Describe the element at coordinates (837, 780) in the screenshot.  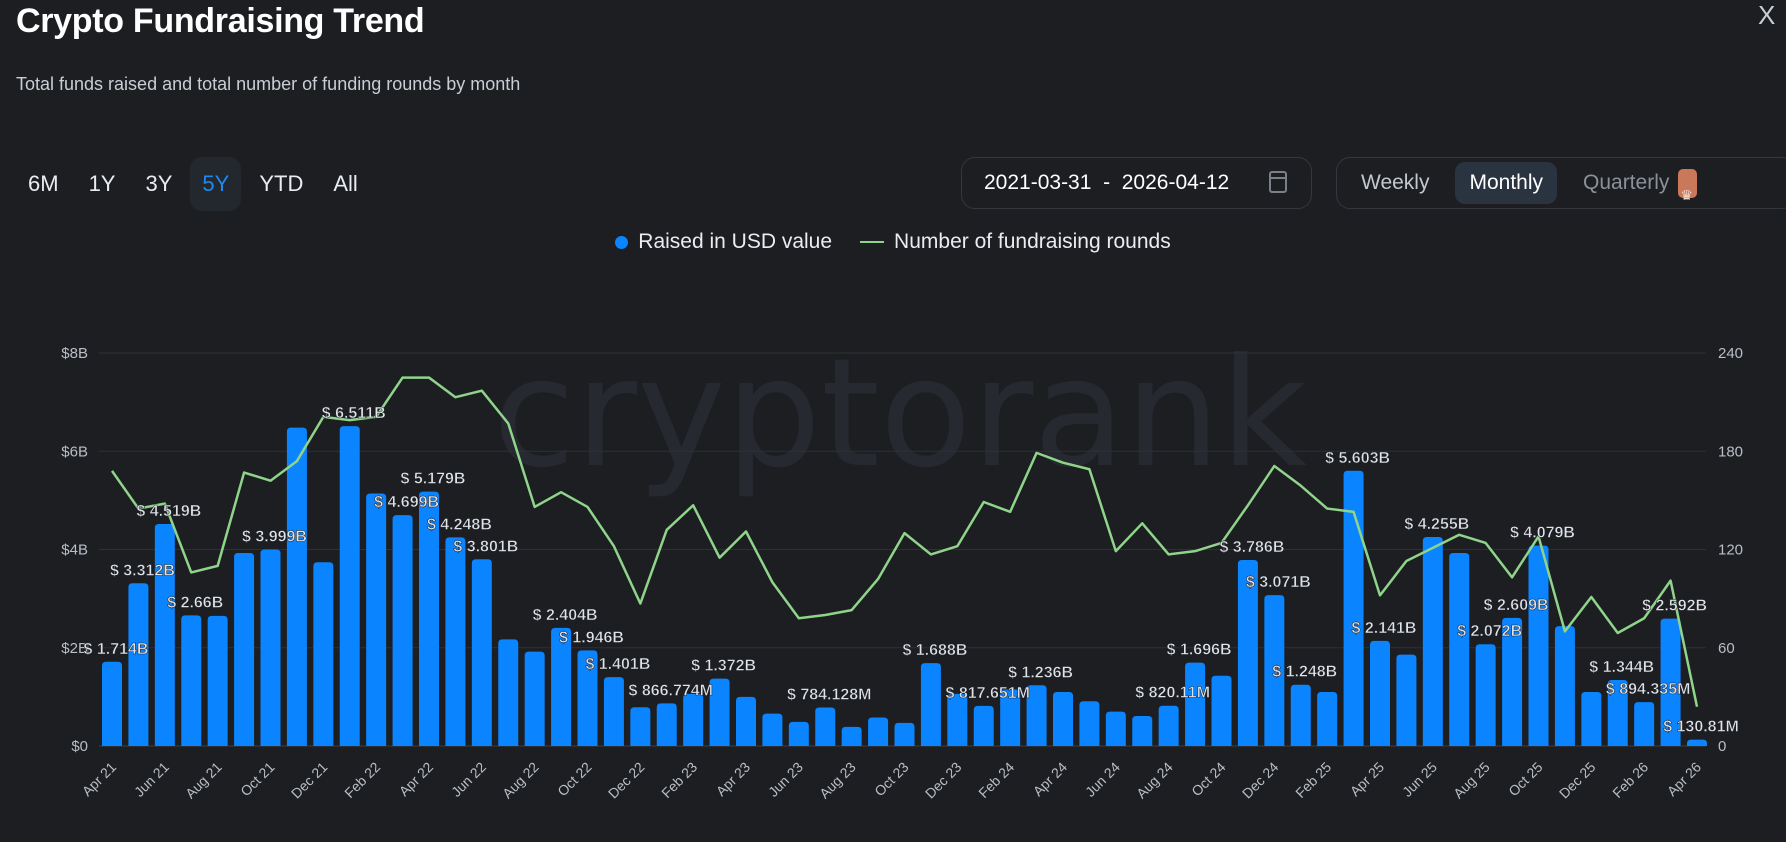
I see `x-tick-label: Aug 23` at that location.